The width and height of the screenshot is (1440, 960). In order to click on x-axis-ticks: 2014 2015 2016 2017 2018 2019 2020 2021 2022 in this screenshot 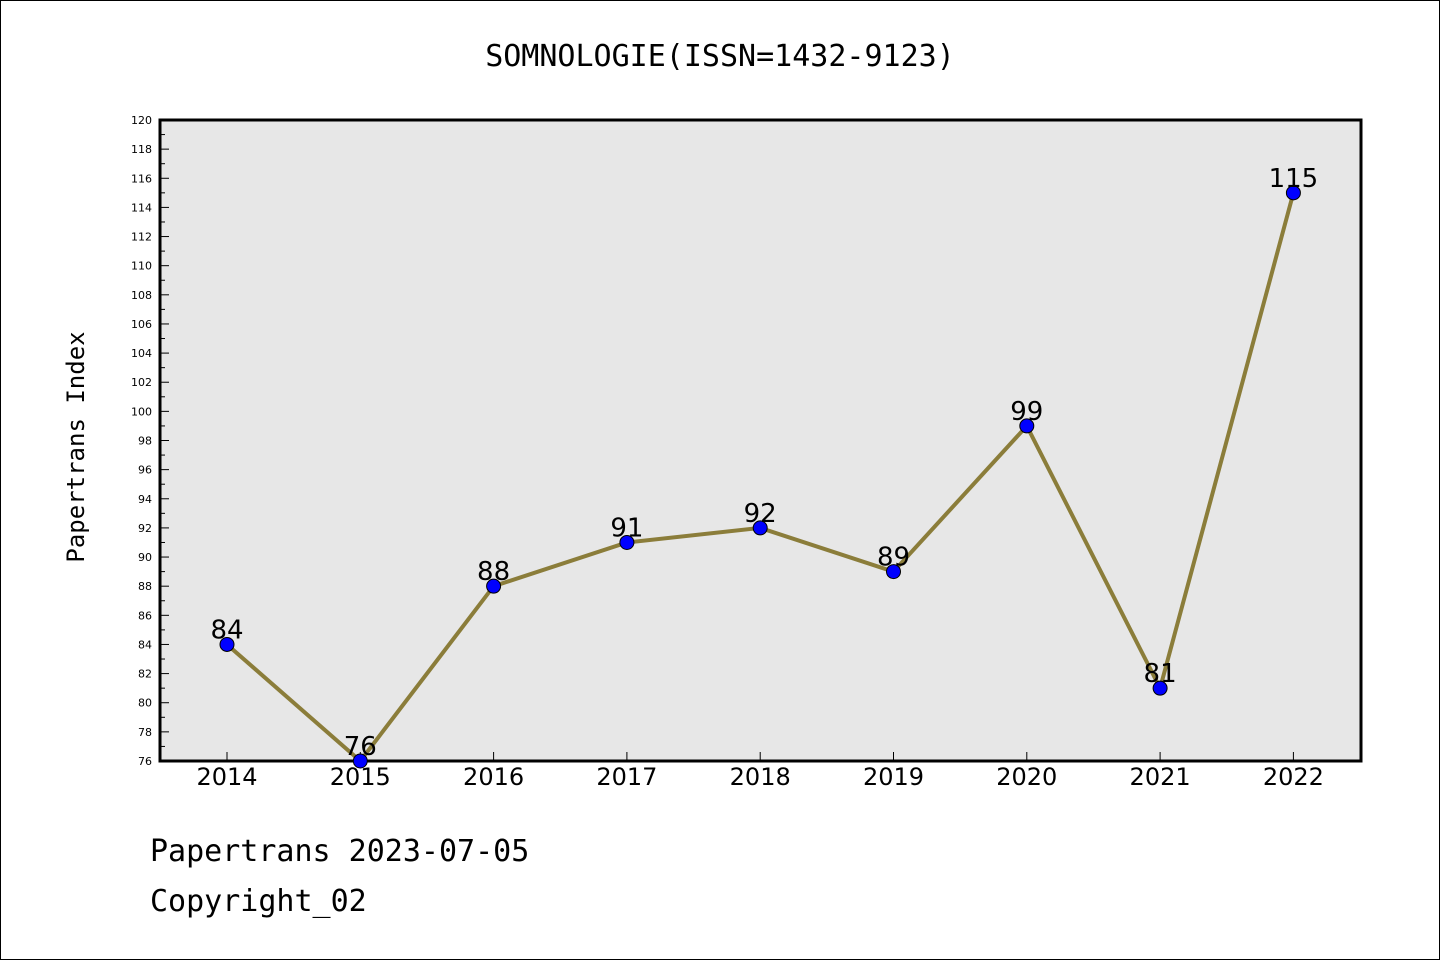, I will do `click(760, 771)`.